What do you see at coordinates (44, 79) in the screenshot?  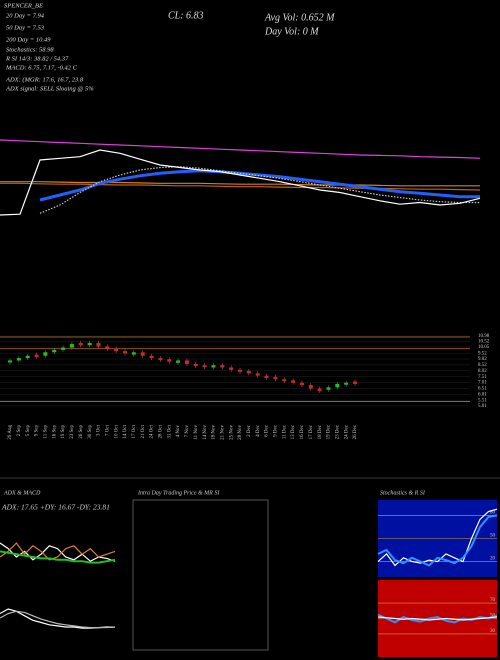 I see `adx: ADX: (MGR: 17.6, 16.7, 23.8` at bounding box center [44, 79].